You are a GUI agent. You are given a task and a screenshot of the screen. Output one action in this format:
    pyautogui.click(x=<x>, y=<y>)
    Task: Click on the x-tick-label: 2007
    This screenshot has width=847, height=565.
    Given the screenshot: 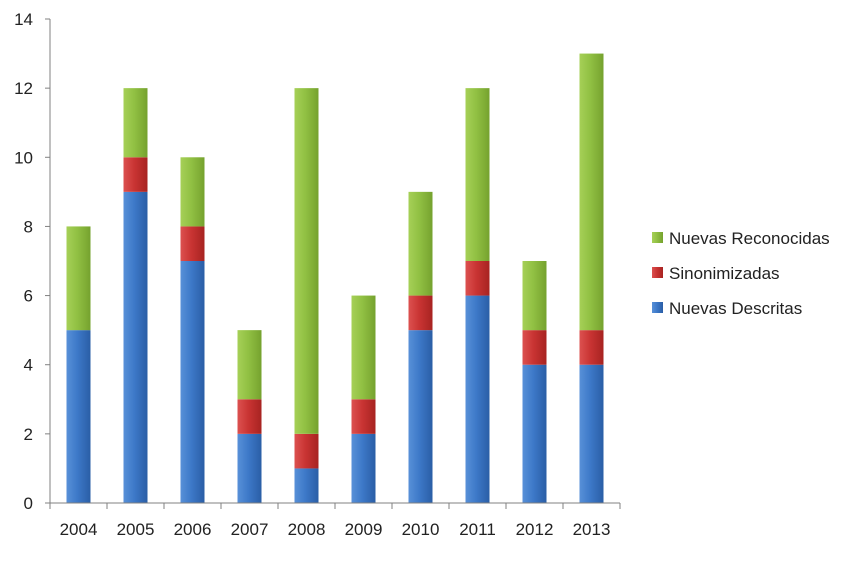 What is the action you would take?
    pyautogui.click(x=250, y=529)
    